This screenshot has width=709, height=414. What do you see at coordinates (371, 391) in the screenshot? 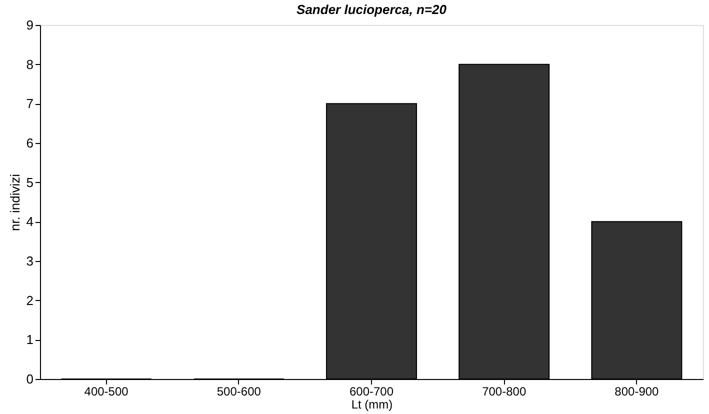
I see `x-tick-label: 600-700` at bounding box center [371, 391].